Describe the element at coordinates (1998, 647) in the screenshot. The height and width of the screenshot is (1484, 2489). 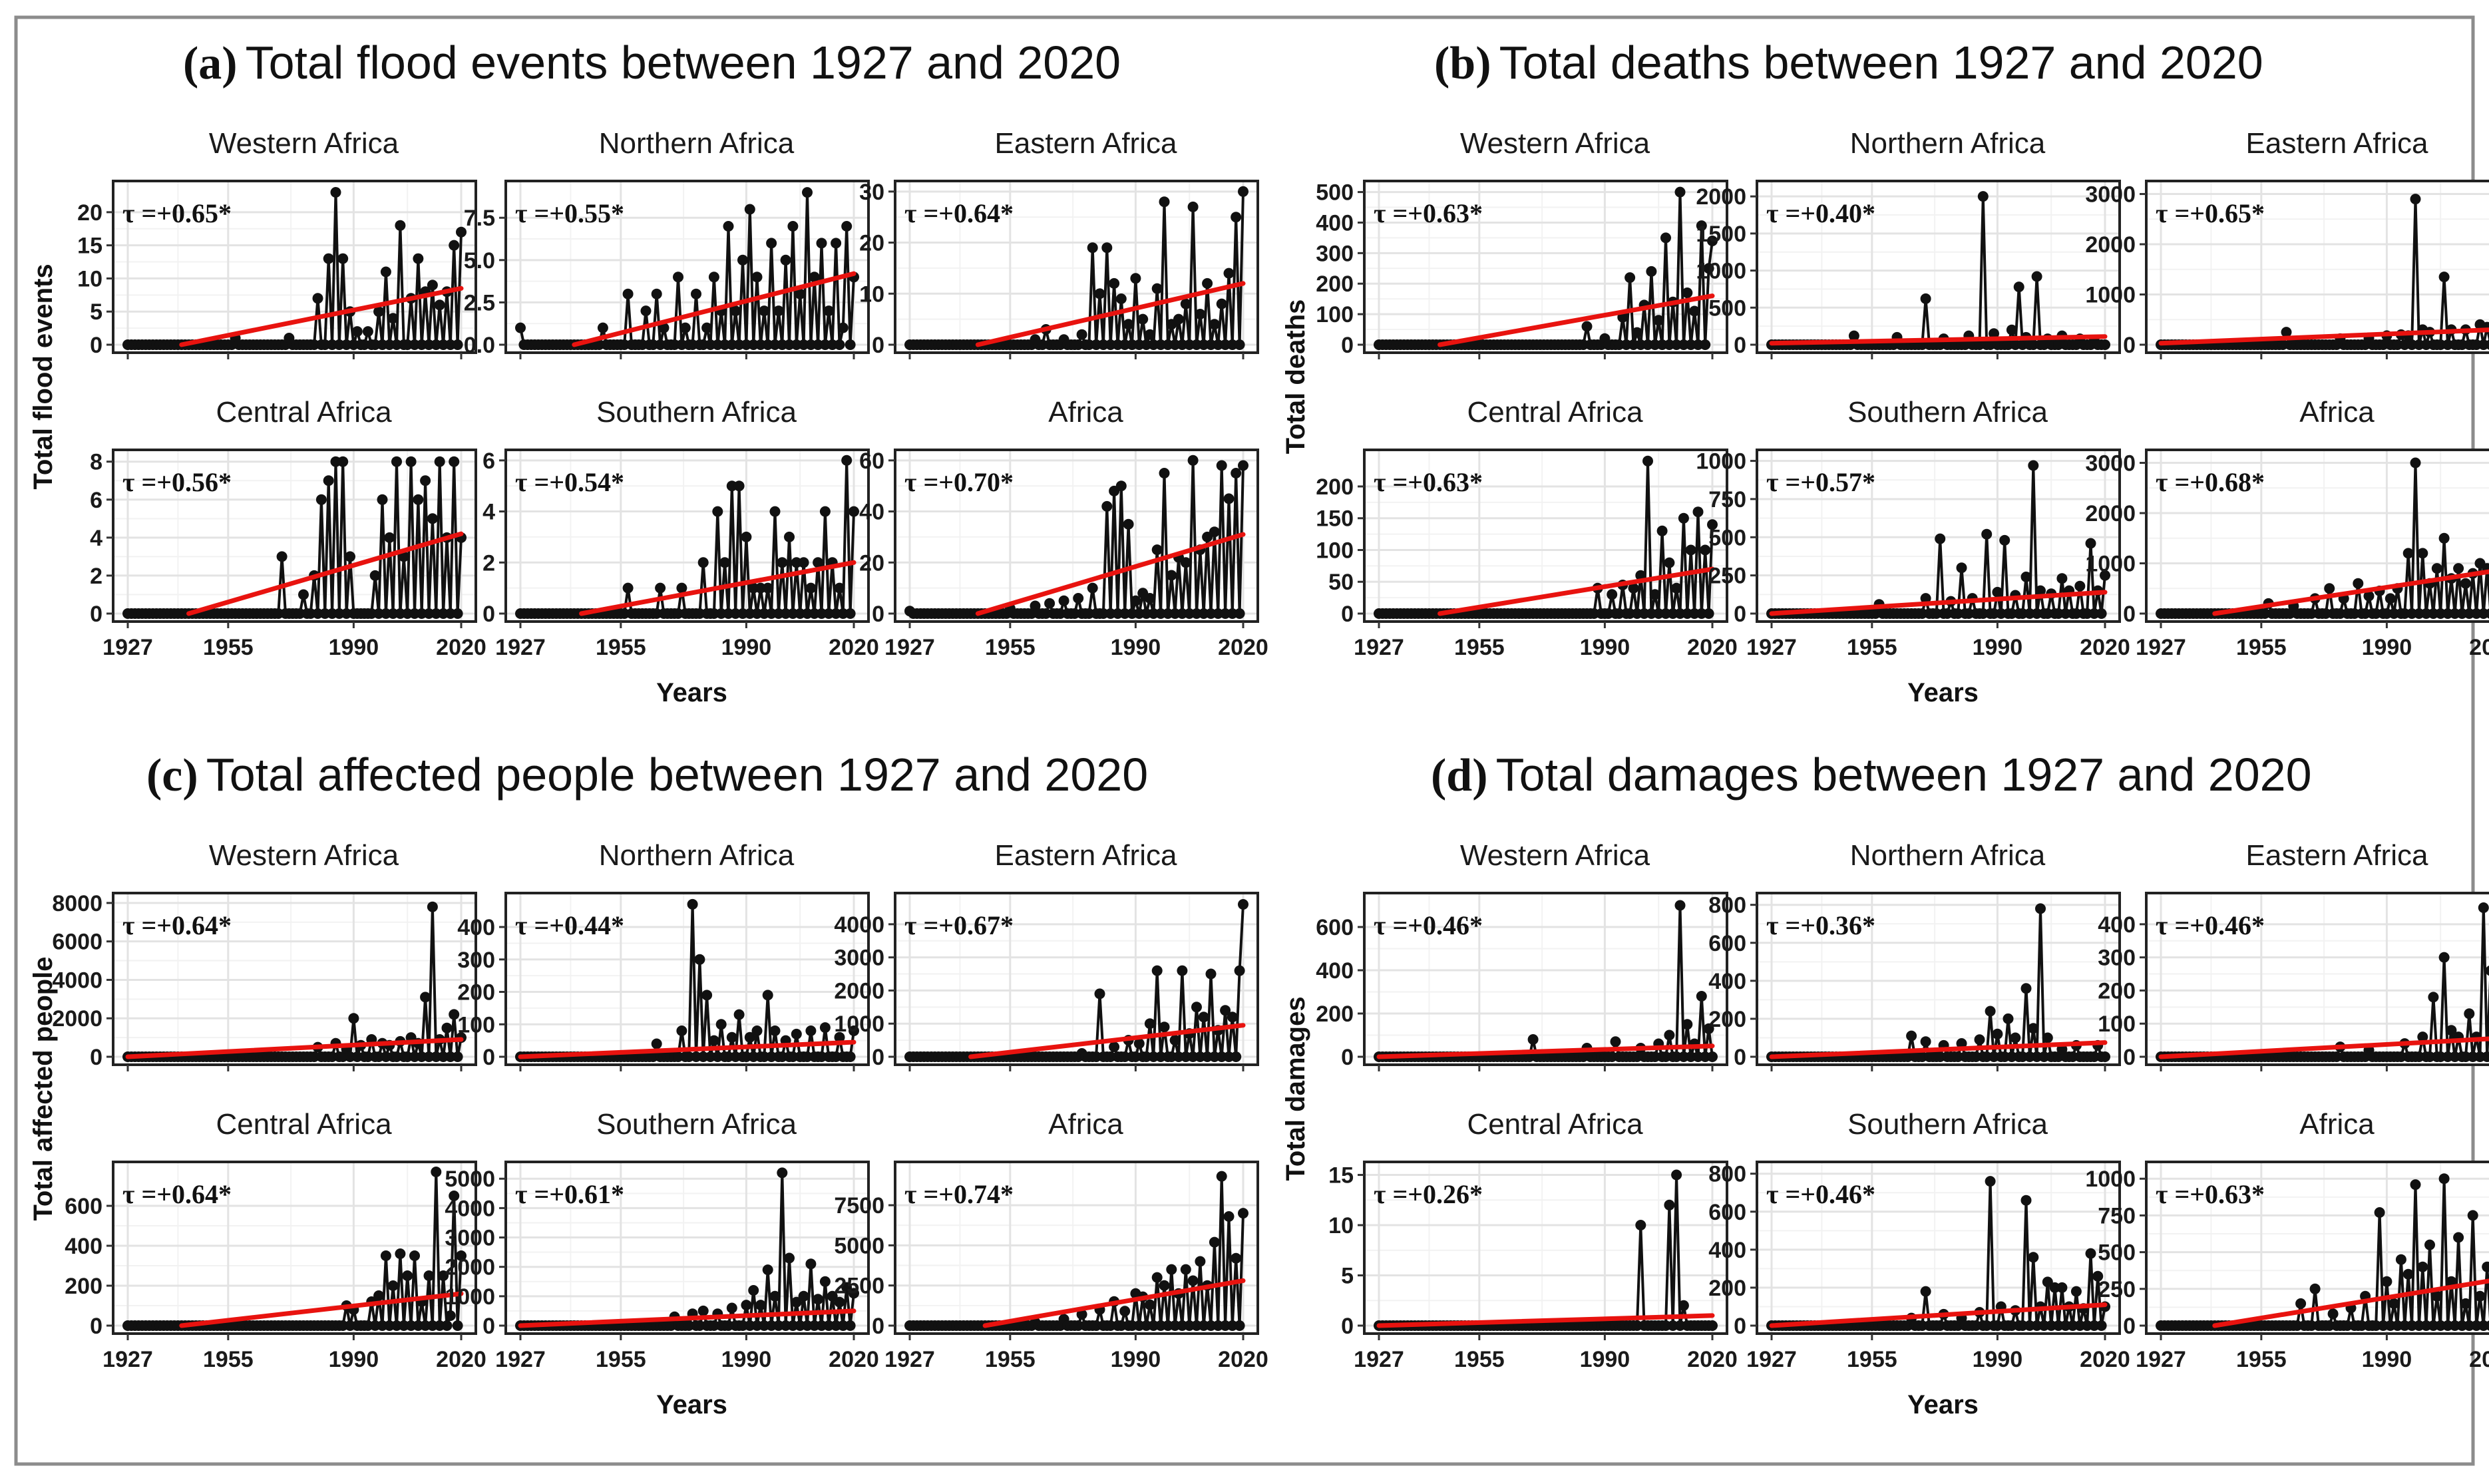
I see `x-tick-label: 1990` at that location.